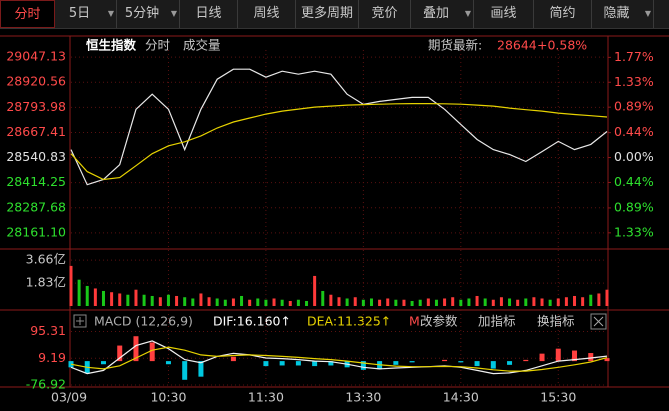 The image size is (669, 411). What do you see at coordinates (36, 231) in the screenshot?
I see `y-tick-label: 28161.10` at bounding box center [36, 231].